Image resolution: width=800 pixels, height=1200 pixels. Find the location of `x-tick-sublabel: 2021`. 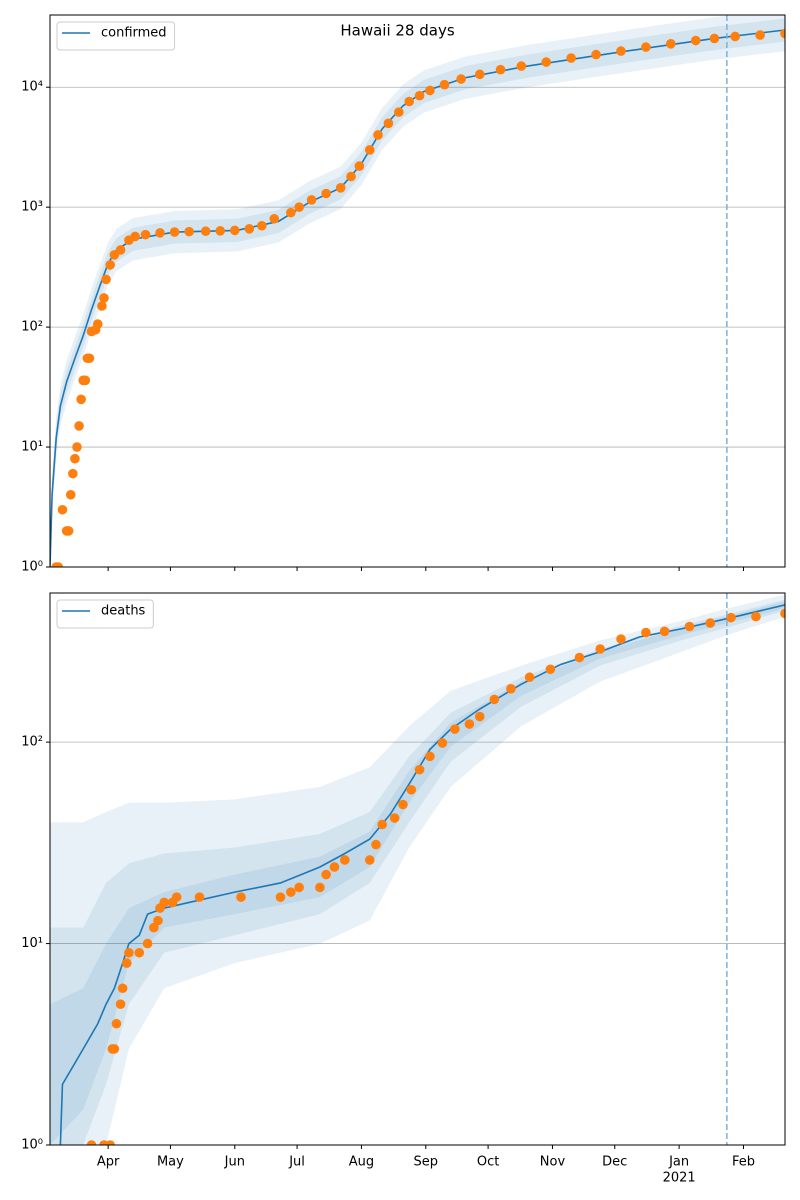

x-tick-sublabel: 2021 is located at coordinates (679, 1178).